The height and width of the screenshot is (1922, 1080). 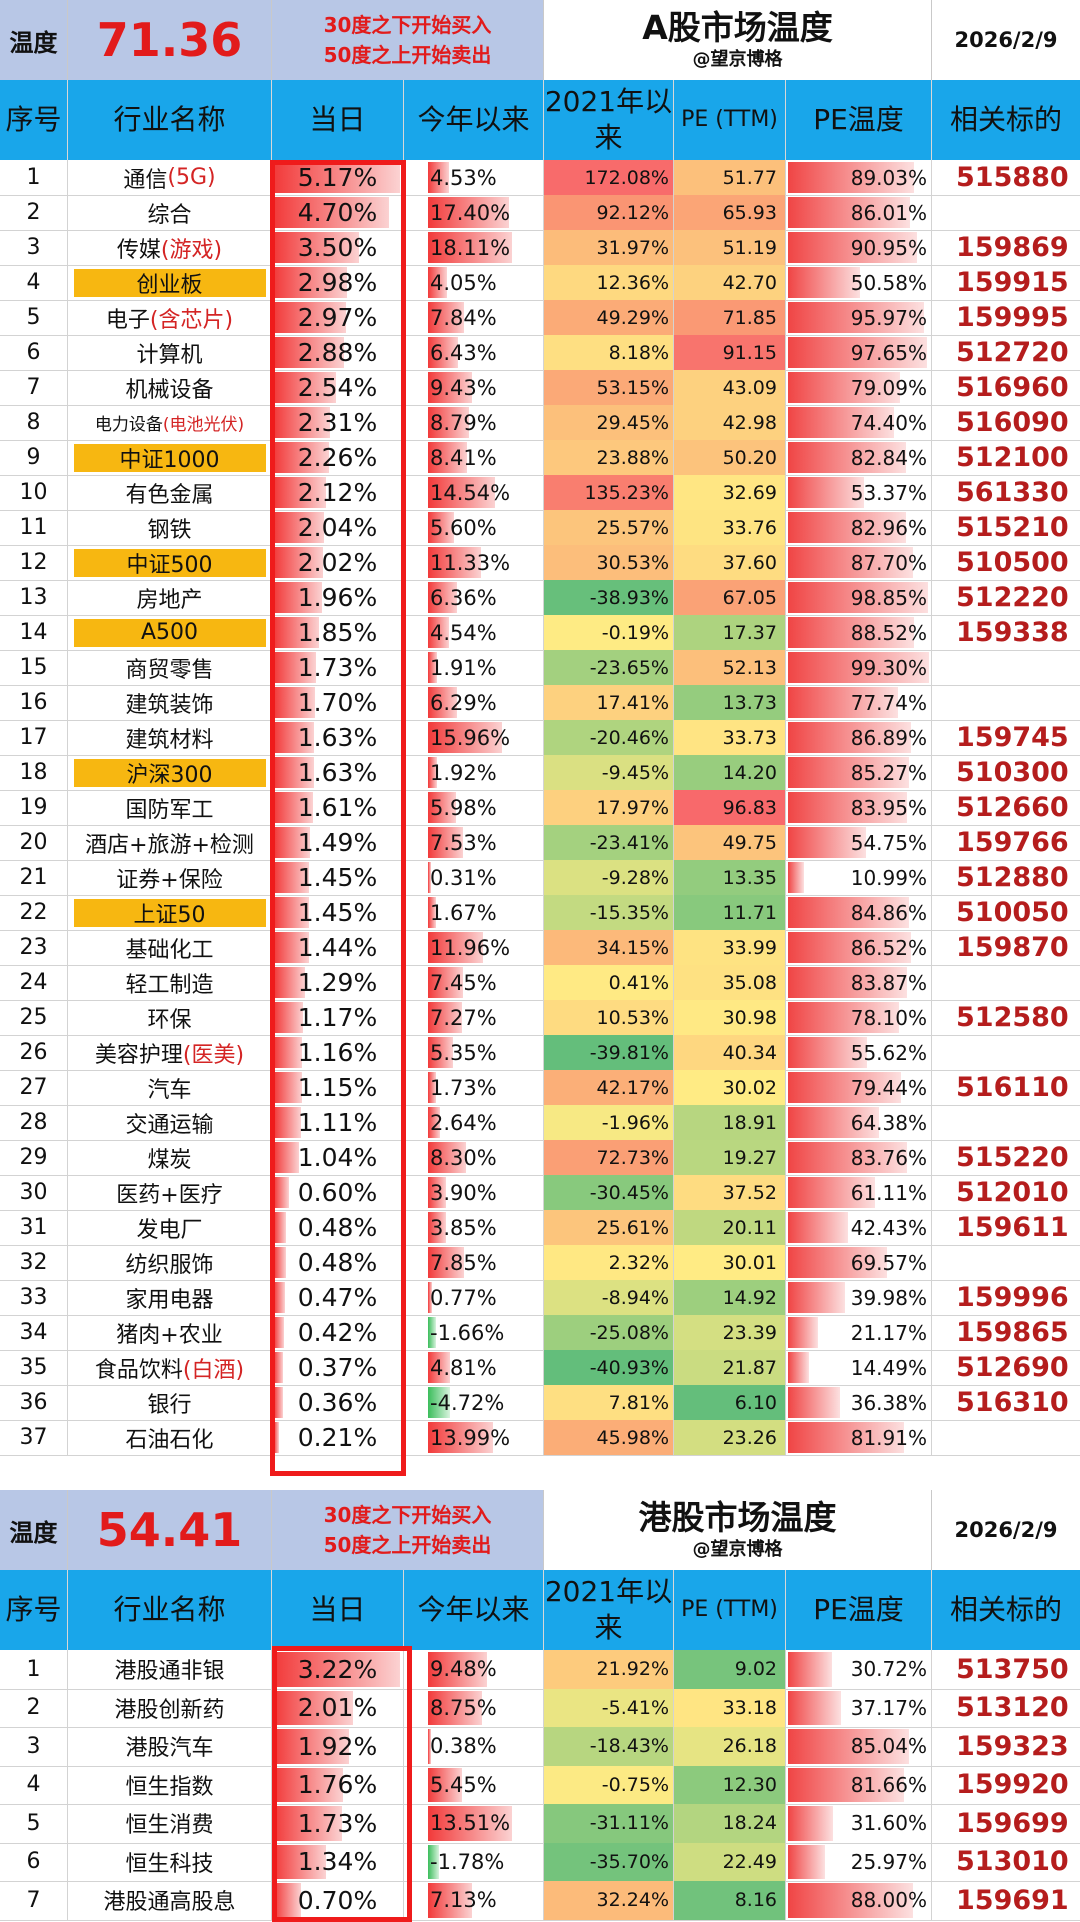 What do you see at coordinates (1006, 877) in the screenshot?
I see `related-etf-code: 512880` at bounding box center [1006, 877].